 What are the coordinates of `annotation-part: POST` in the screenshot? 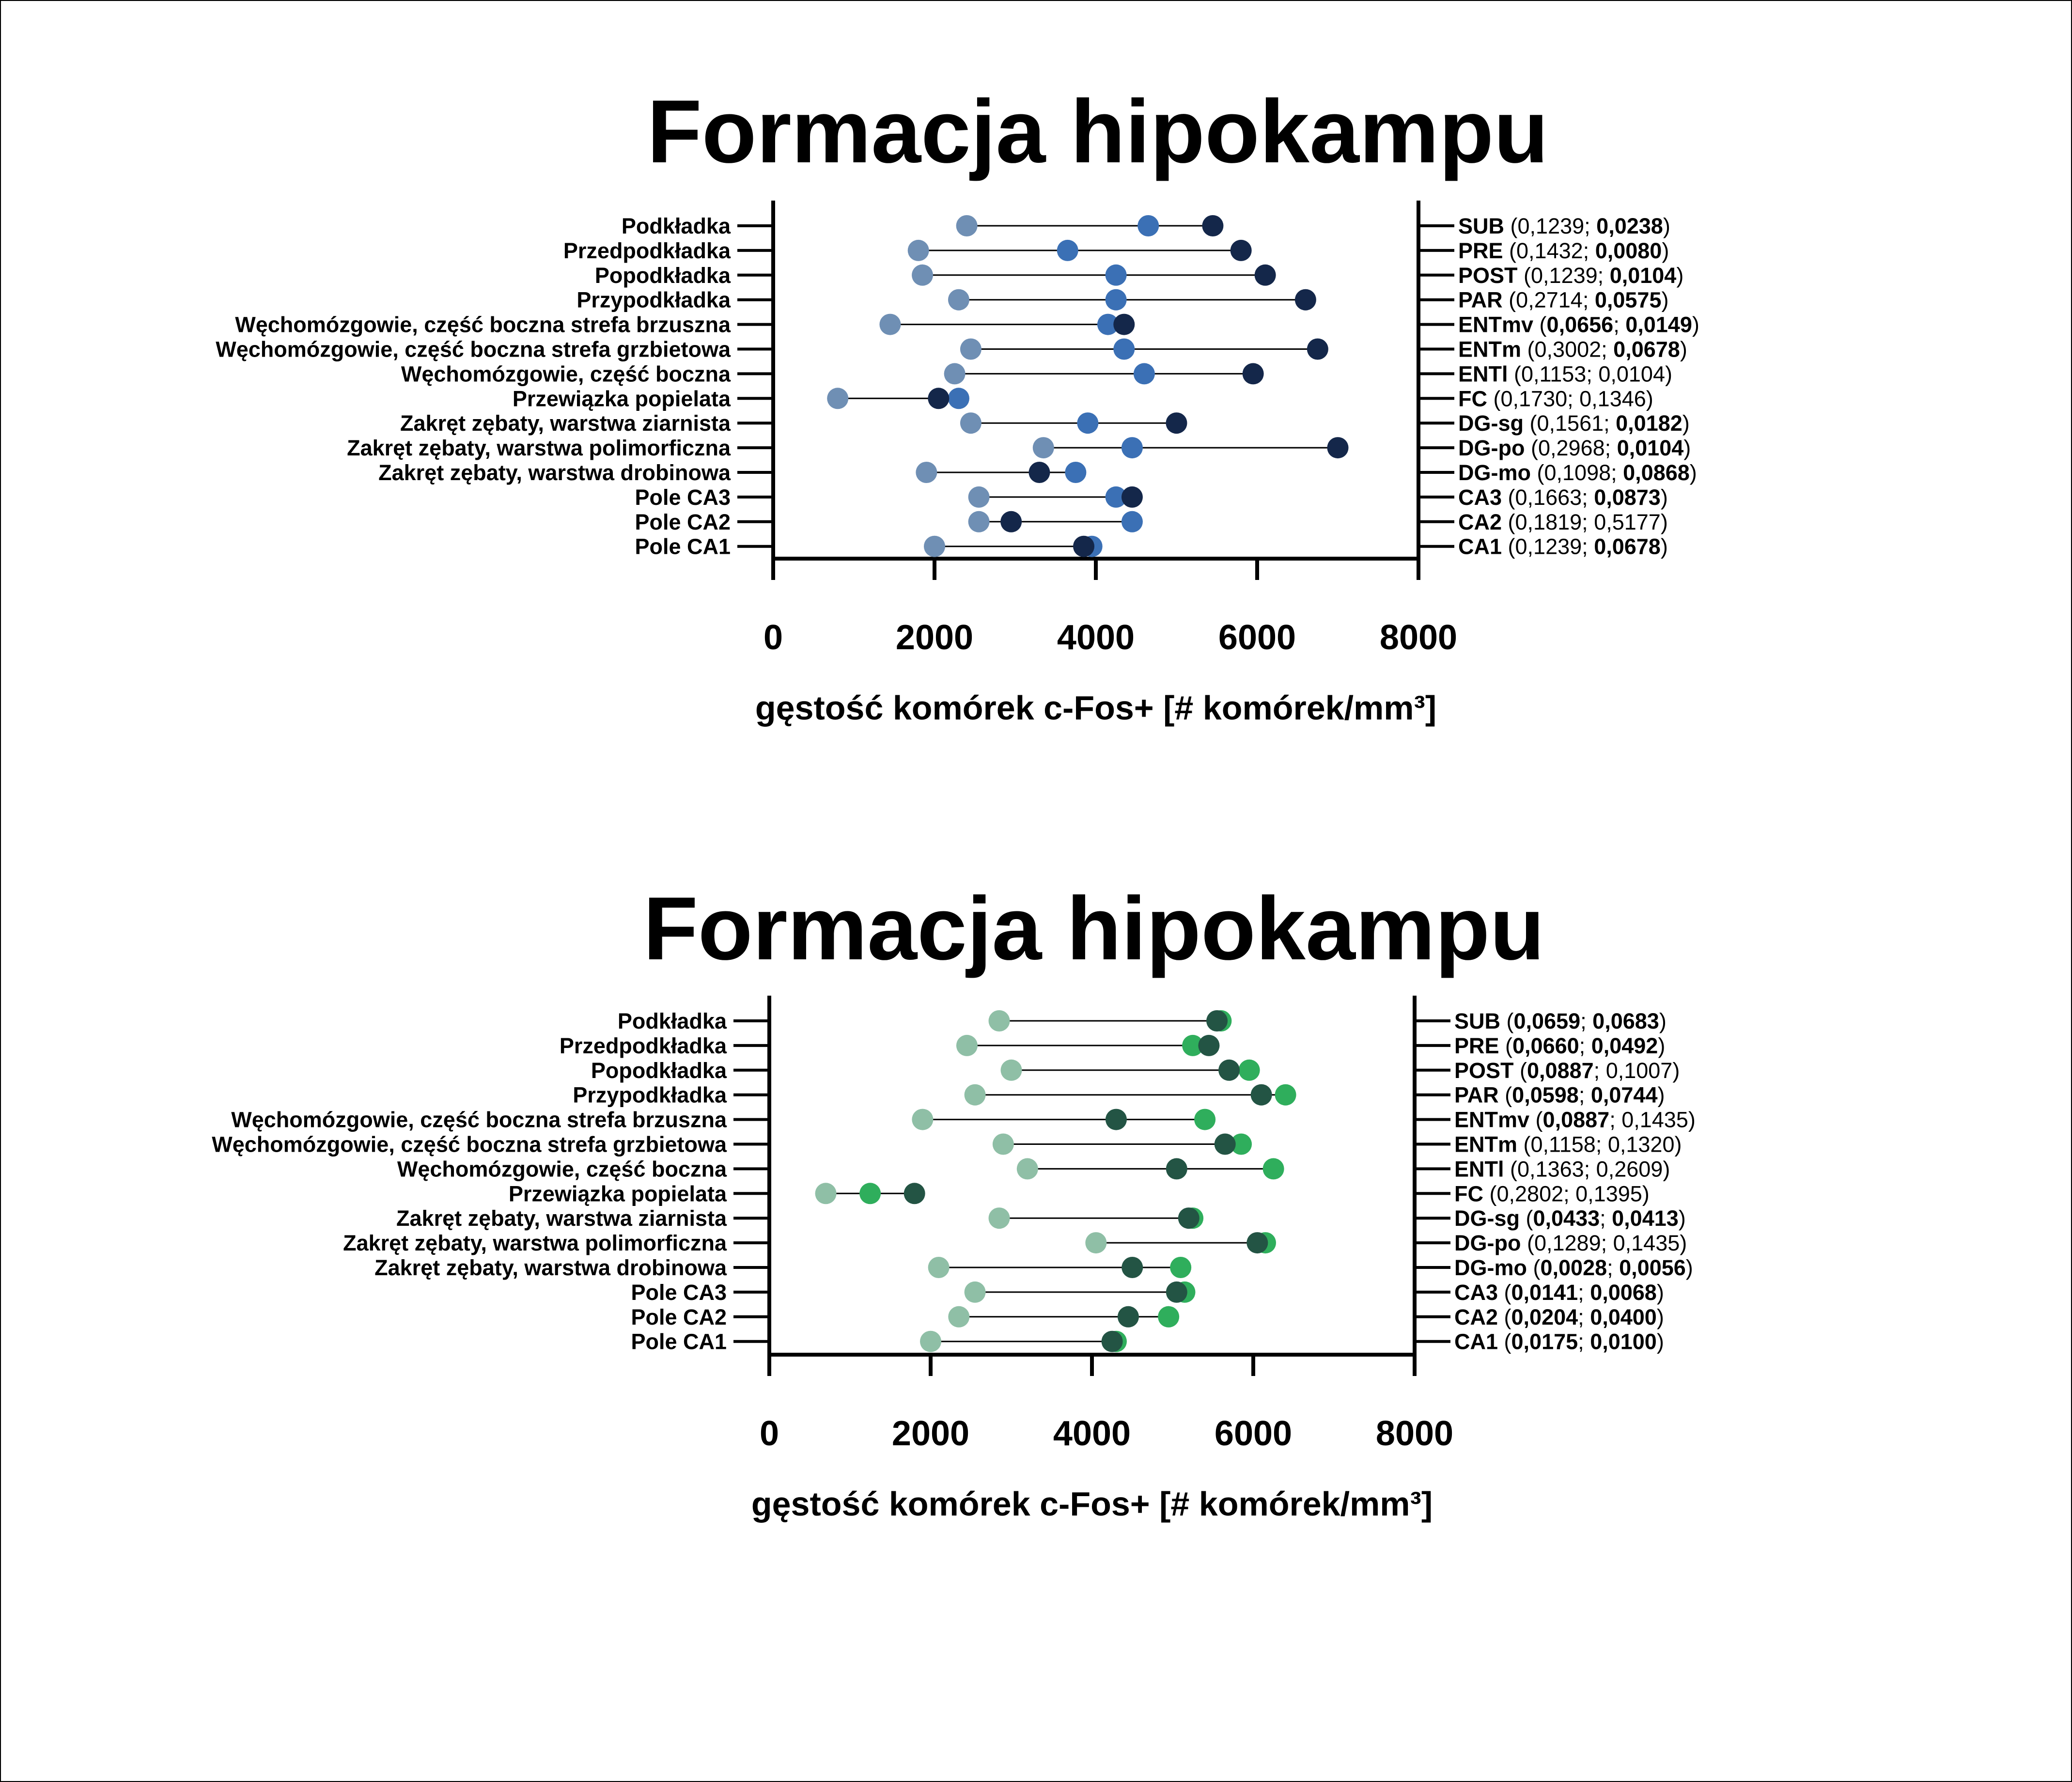 It's located at (1488, 275).